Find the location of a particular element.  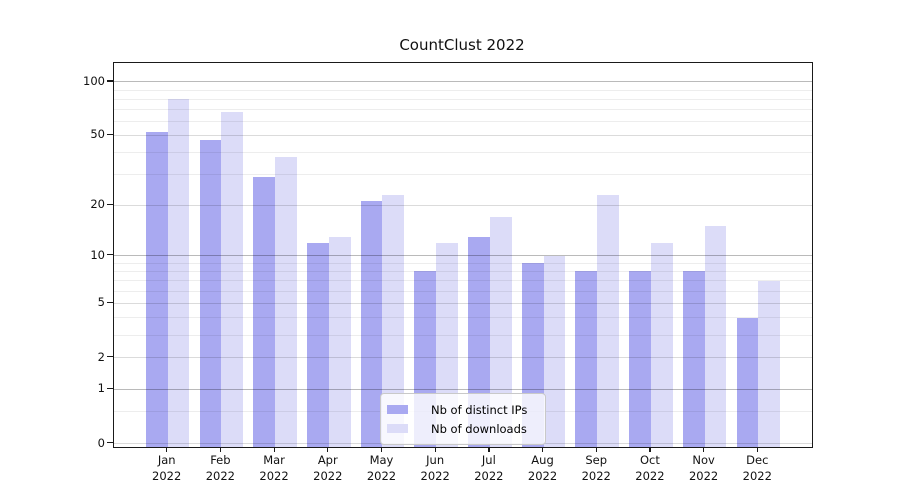

x-tick-mark-jan is located at coordinates (167, 449).